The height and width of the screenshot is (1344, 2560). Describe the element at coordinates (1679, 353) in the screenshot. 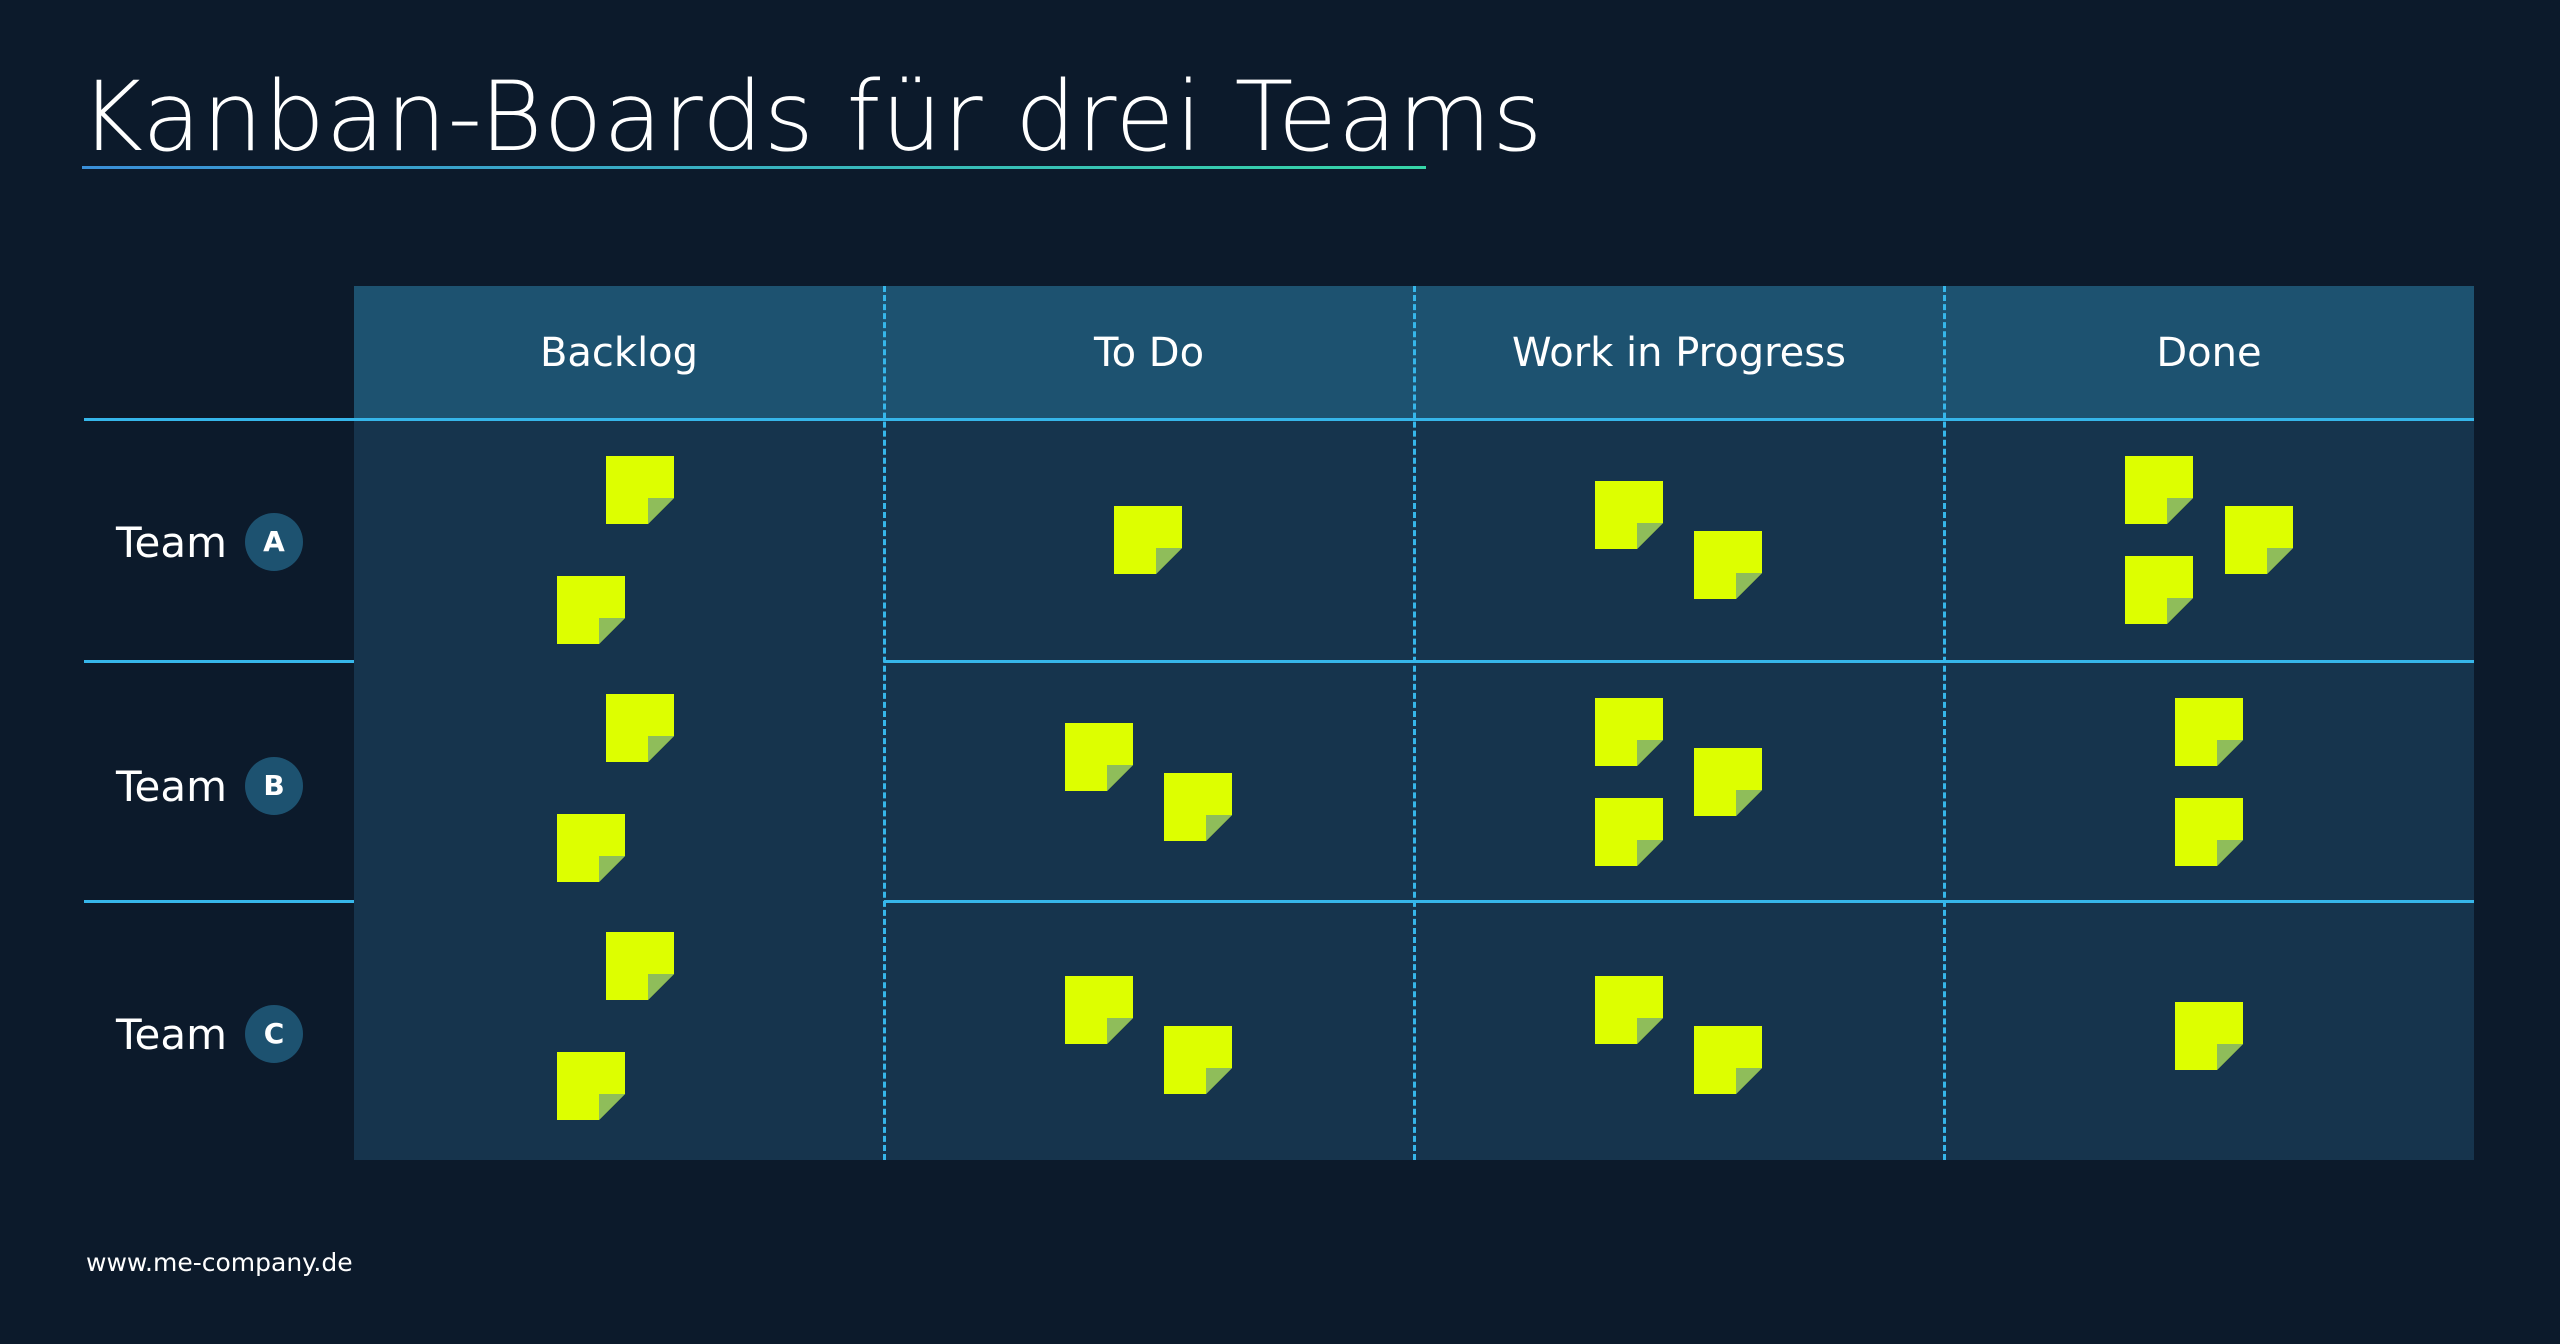

I see `column-header-wip: Work in Progress` at that location.